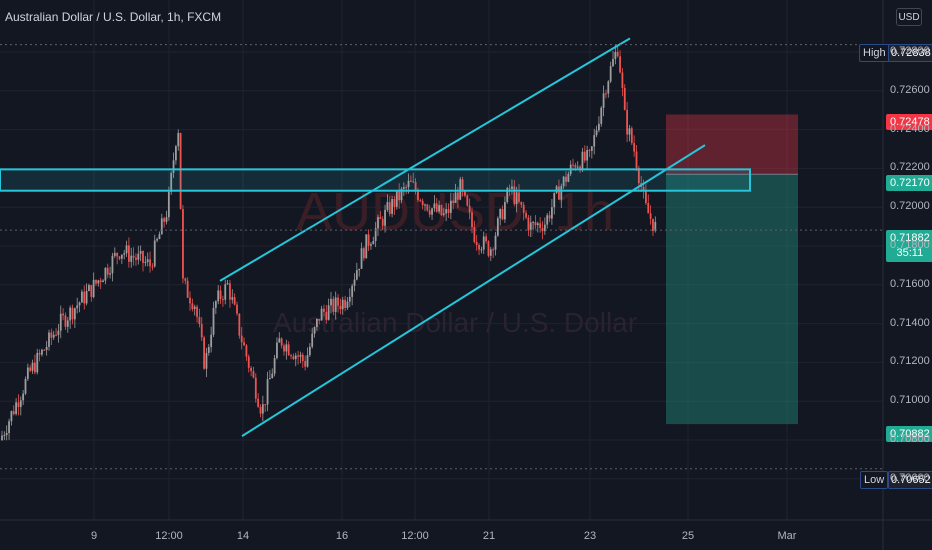 This screenshot has height=550, width=932. Describe the element at coordinates (910, 89) in the screenshot. I see `y-tick-label: 0.72600` at that location.